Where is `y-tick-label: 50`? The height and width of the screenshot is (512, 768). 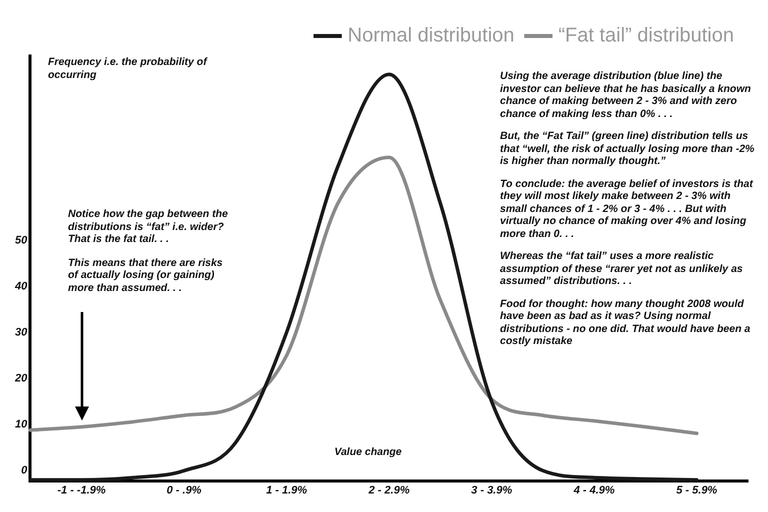
y-tick-label: 50 is located at coordinates (21, 240).